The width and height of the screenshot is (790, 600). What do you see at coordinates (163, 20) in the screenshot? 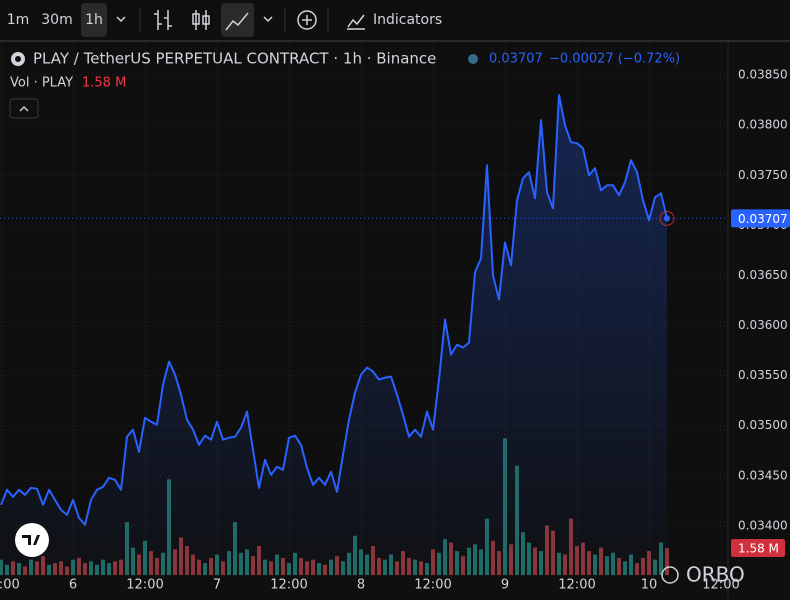
I see `bars-icon` at bounding box center [163, 20].